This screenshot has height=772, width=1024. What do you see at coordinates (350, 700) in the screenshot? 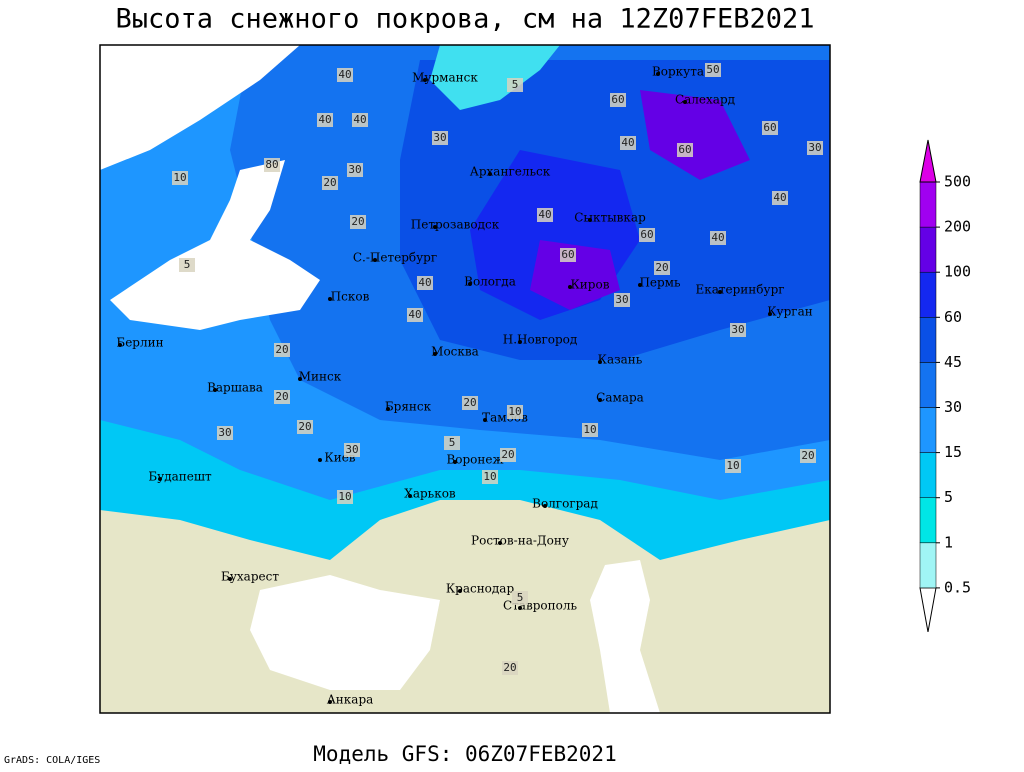
I see `city-label: Анкара` at bounding box center [350, 700].